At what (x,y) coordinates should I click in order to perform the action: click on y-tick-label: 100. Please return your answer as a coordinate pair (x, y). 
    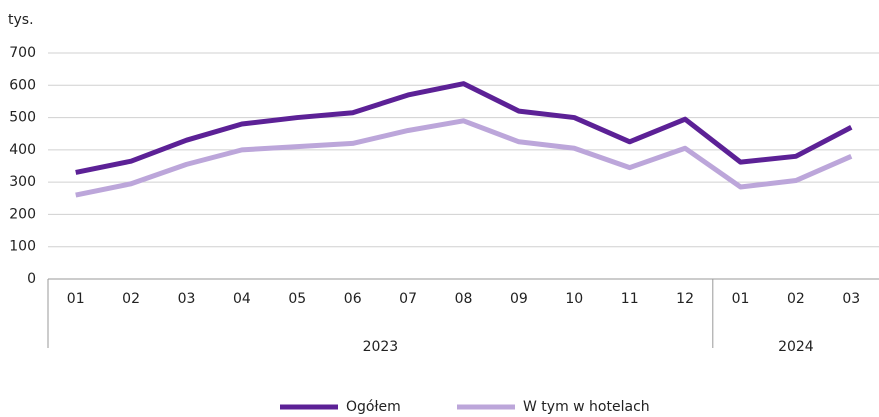
    Looking at the image, I should click on (22, 247).